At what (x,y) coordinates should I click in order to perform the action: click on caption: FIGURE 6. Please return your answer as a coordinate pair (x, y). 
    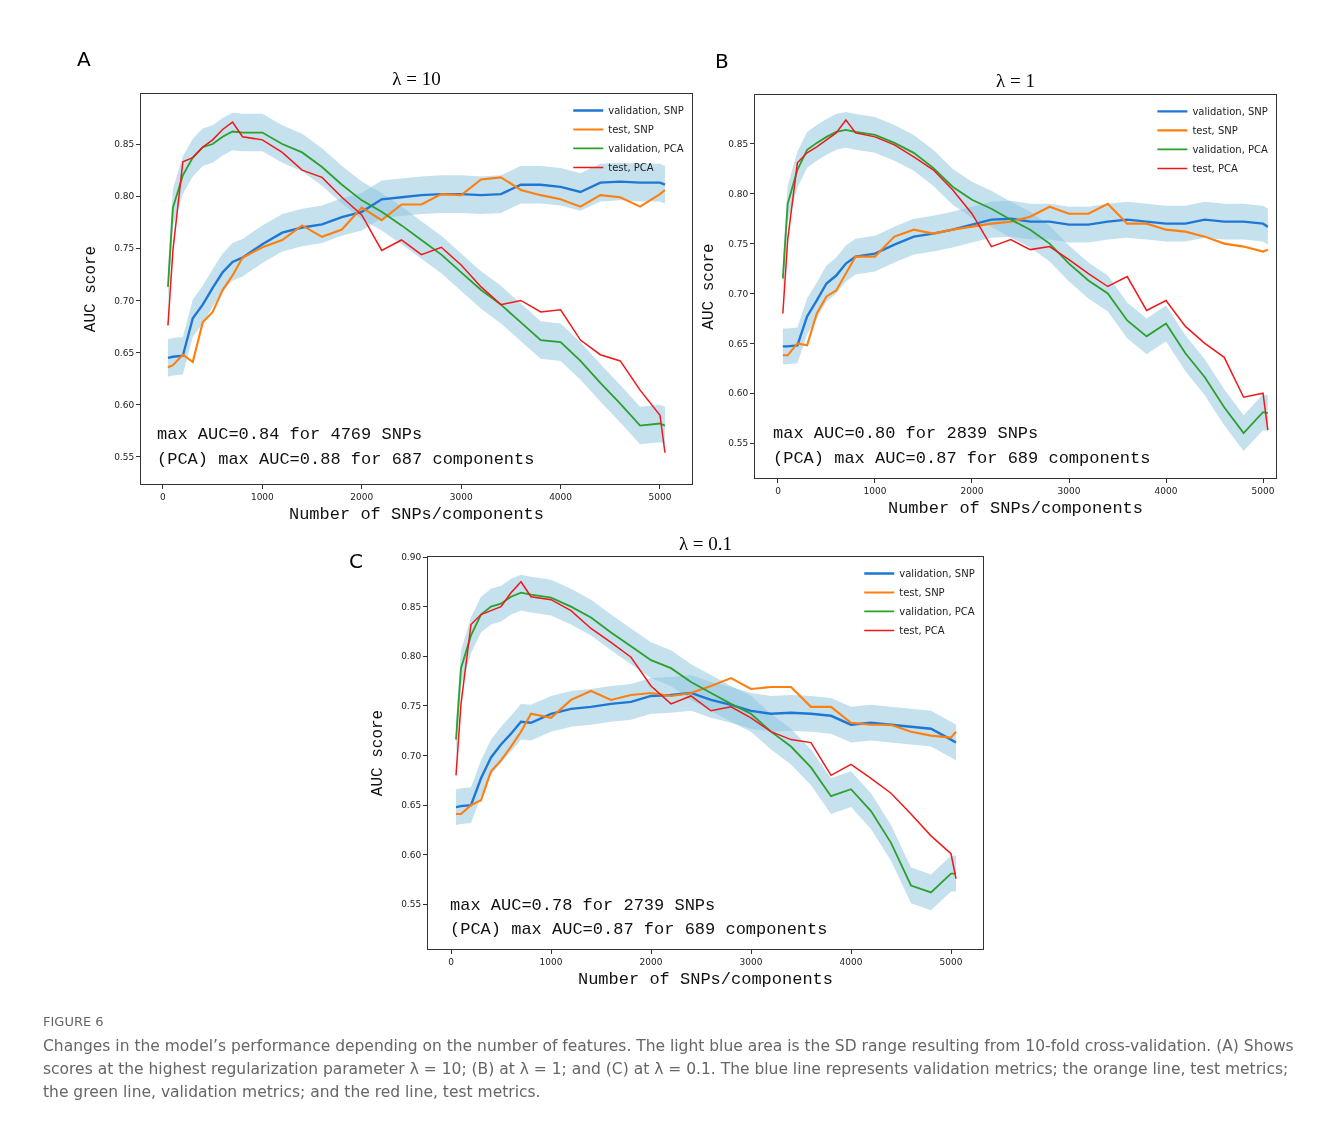
    Looking at the image, I should click on (74, 1022).